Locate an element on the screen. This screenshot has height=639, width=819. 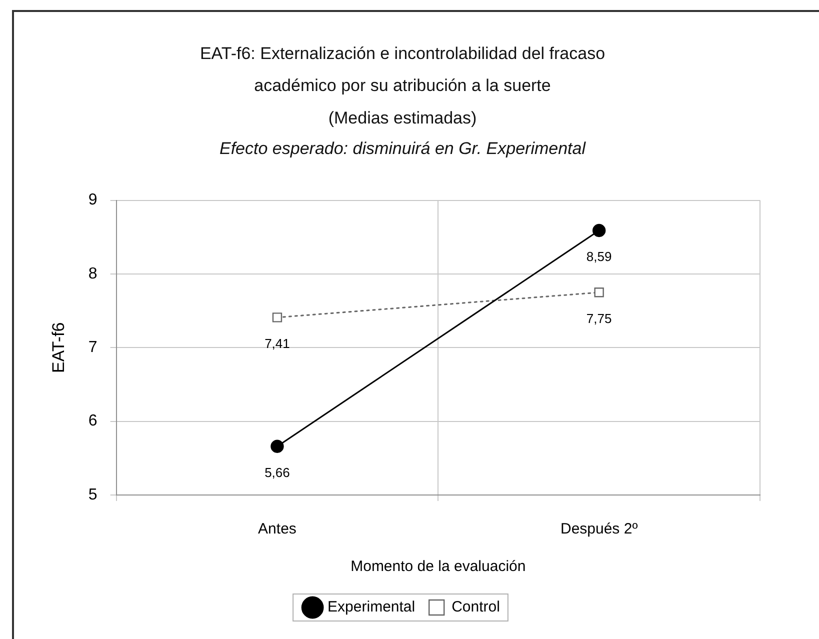
chart-title: EAT-f6: Externalización e incontrolabilidad del fracaso académico por su atribución a la suerte (Medias estimadas) is located at coordinates (403, 86).